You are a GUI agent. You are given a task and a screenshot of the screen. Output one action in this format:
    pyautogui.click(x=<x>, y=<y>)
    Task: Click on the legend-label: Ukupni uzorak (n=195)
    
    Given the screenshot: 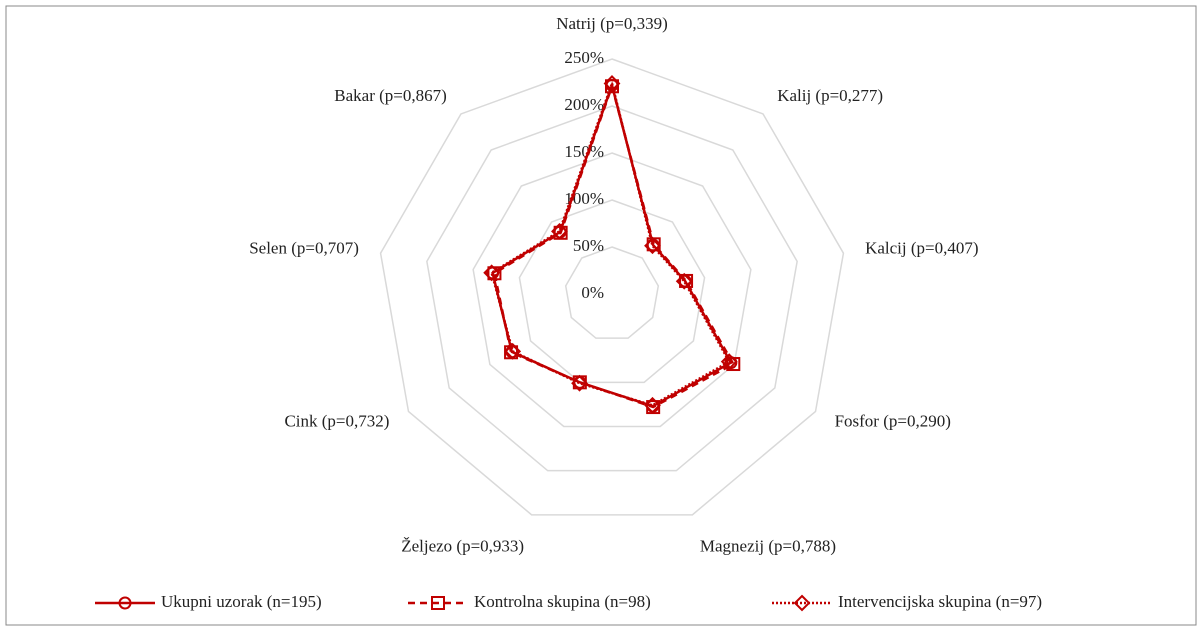 What is the action you would take?
    pyautogui.click(x=241, y=601)
    